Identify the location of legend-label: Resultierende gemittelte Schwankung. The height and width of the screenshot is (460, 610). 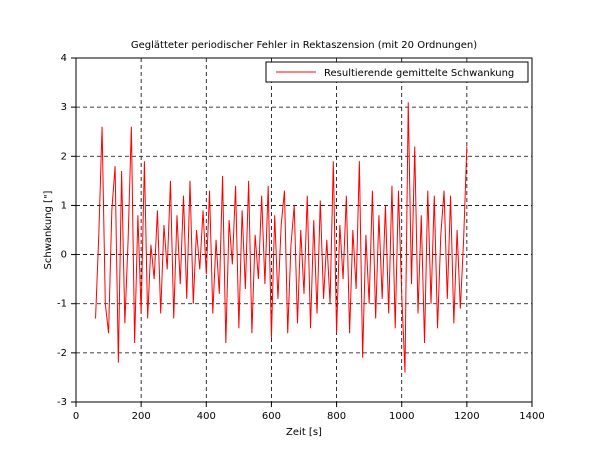
(419, 73).